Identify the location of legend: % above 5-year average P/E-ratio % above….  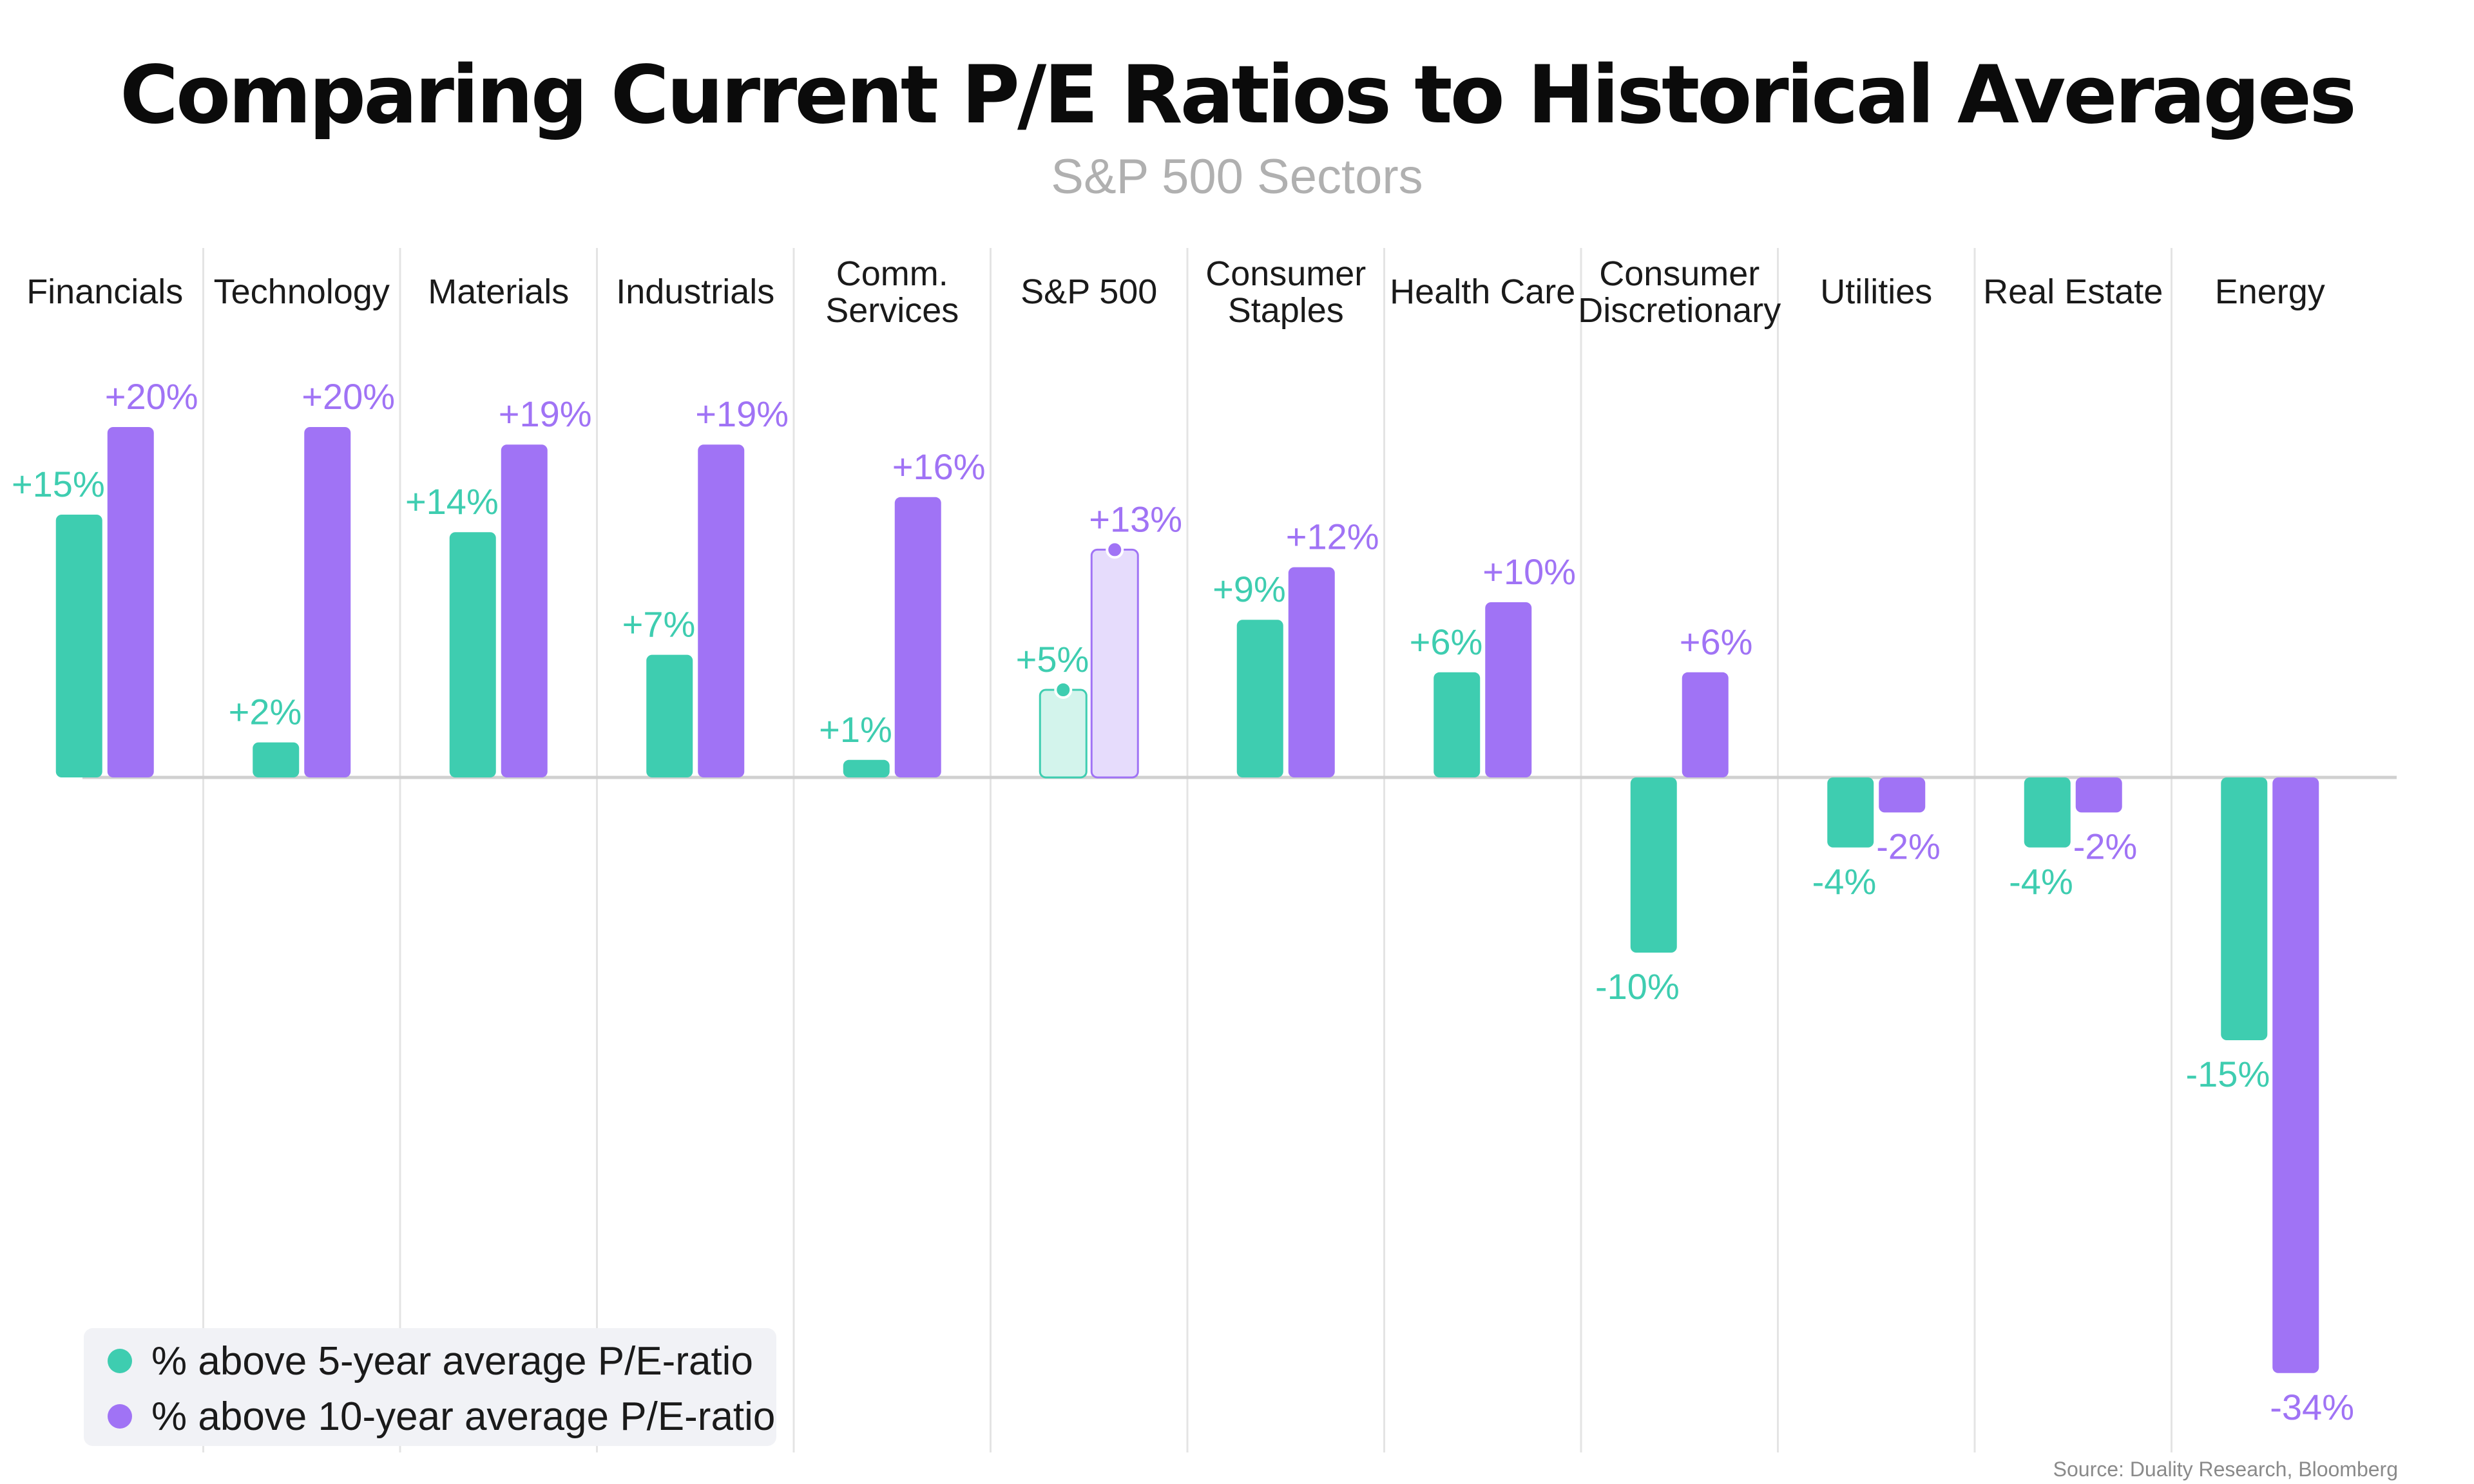
(430, 1387).